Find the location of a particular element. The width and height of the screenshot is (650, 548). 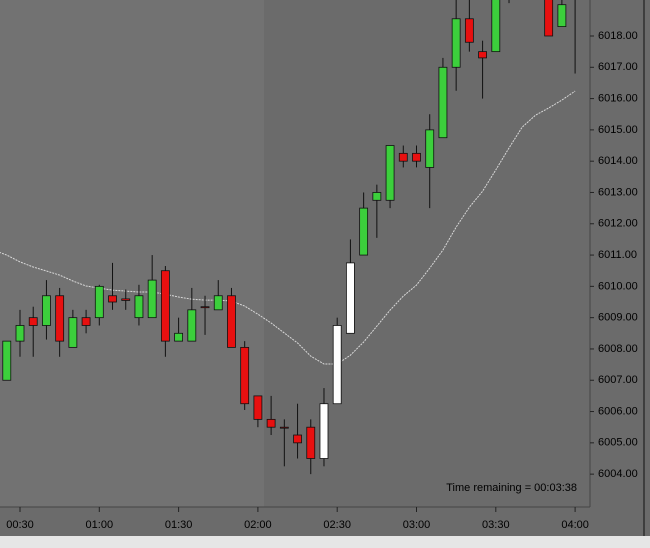

y-tick-label: 6009.00 is located at coordinates (618, 318).